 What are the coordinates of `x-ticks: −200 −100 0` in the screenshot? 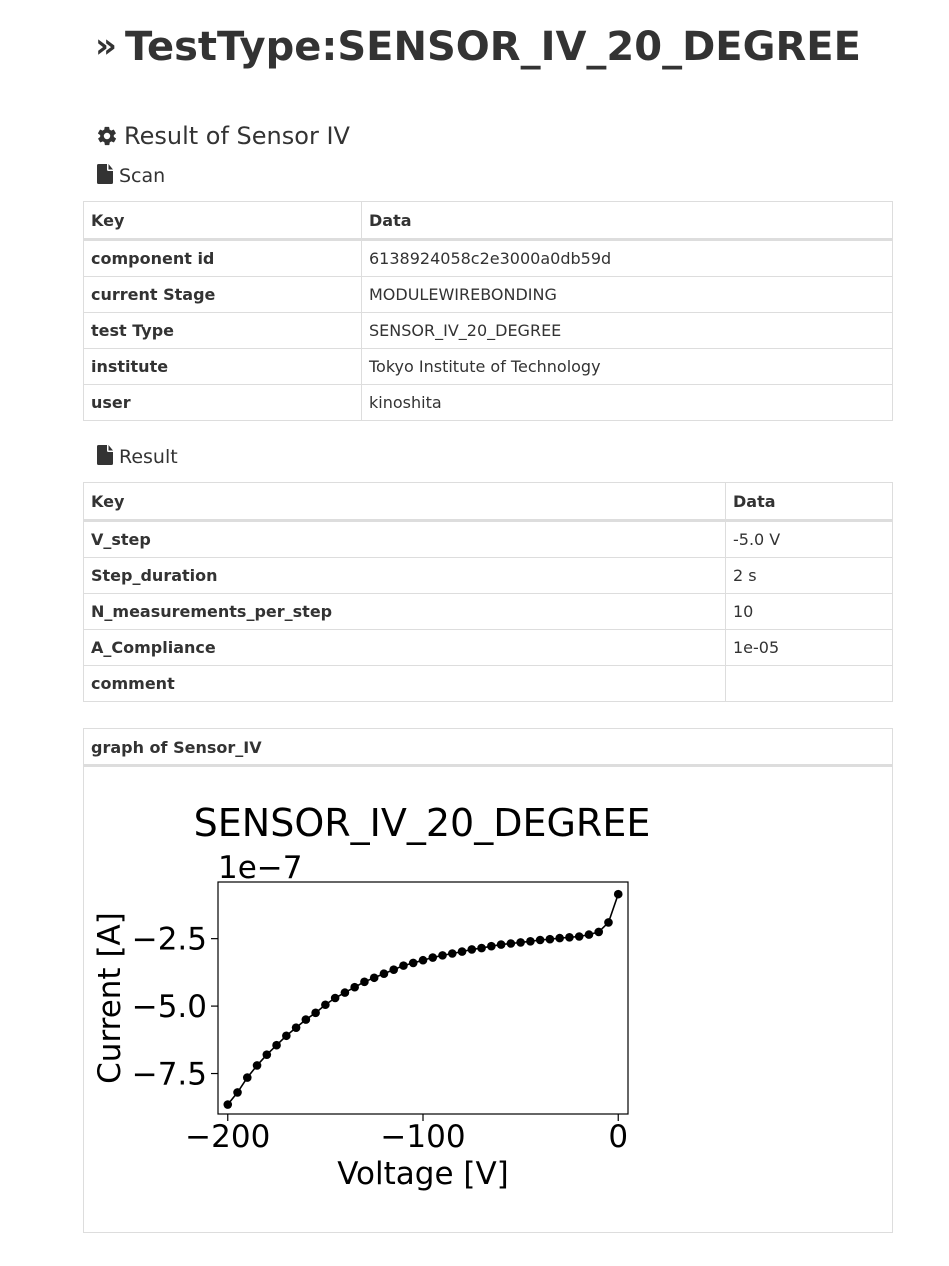 It's located at (406, 1134).